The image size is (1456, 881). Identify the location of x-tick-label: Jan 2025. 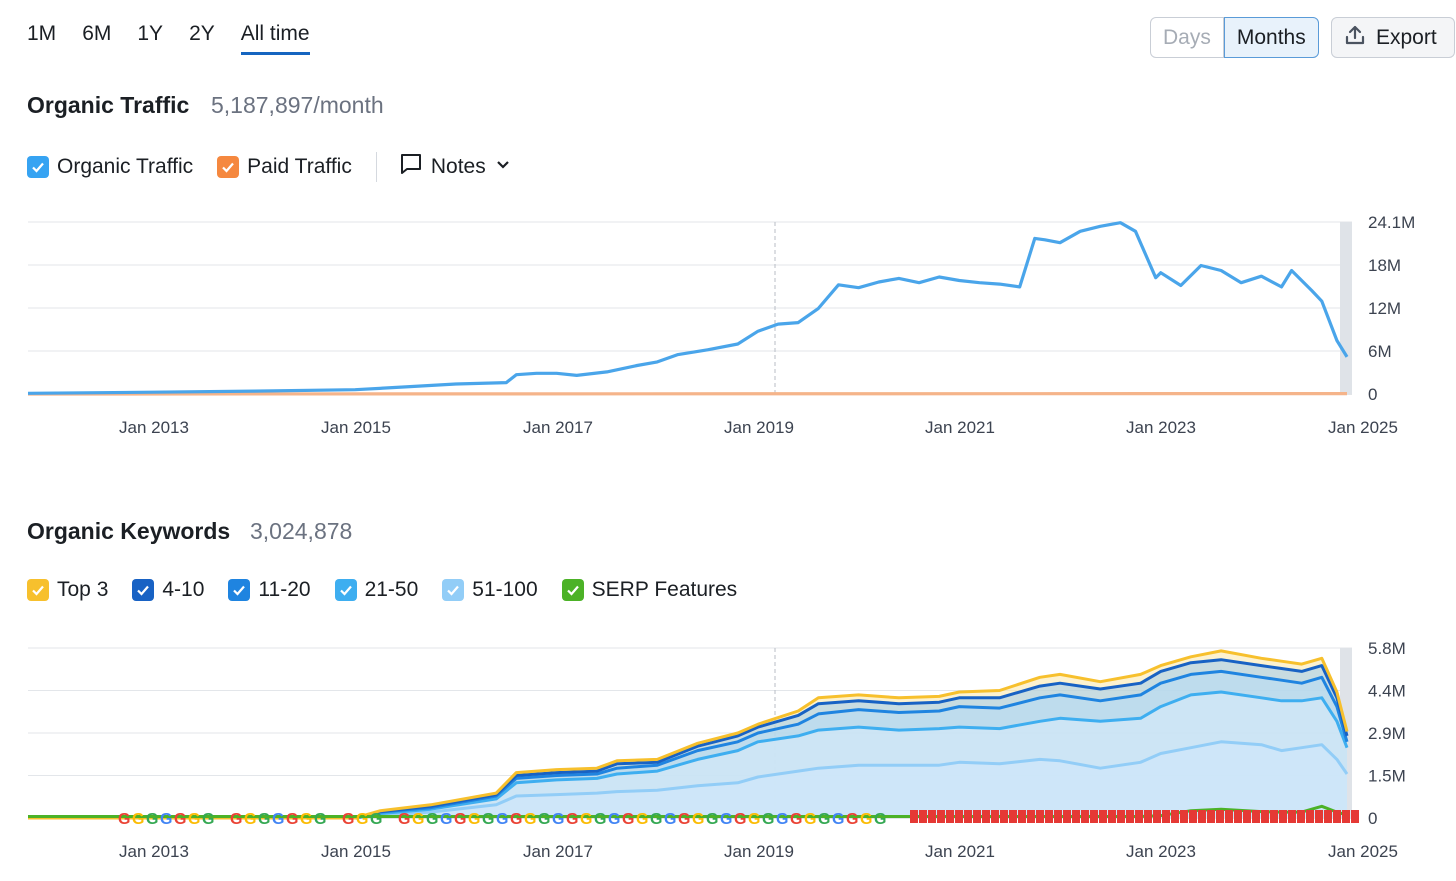
(1363, 851).